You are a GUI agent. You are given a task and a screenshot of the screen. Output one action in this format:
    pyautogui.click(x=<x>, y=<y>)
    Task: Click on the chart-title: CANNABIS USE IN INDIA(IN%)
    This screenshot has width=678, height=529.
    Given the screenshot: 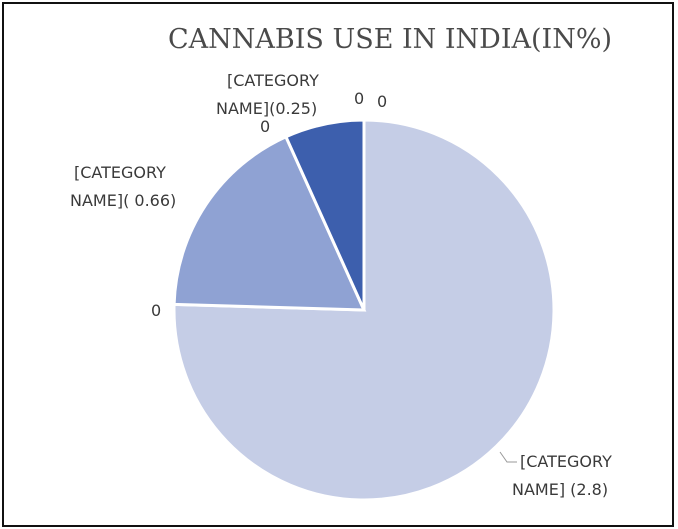 What is the action you would take?
    pyautogui.click(x=390, y=39)
    